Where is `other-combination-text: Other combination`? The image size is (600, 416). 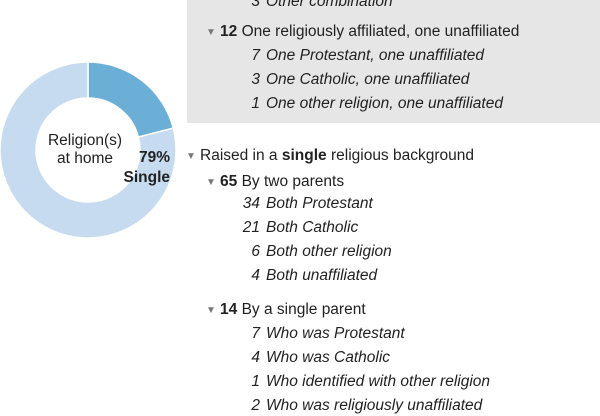
other-combination-text: Other combination is located at coordinates (329, 5).